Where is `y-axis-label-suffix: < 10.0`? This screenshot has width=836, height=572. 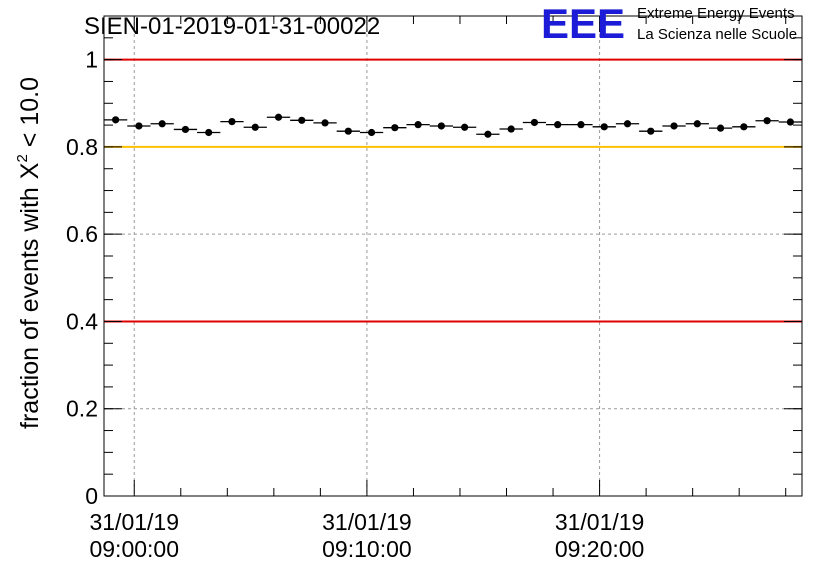 y-axis-label-suffix: < 10.0 is located at coordinates (30, 115).